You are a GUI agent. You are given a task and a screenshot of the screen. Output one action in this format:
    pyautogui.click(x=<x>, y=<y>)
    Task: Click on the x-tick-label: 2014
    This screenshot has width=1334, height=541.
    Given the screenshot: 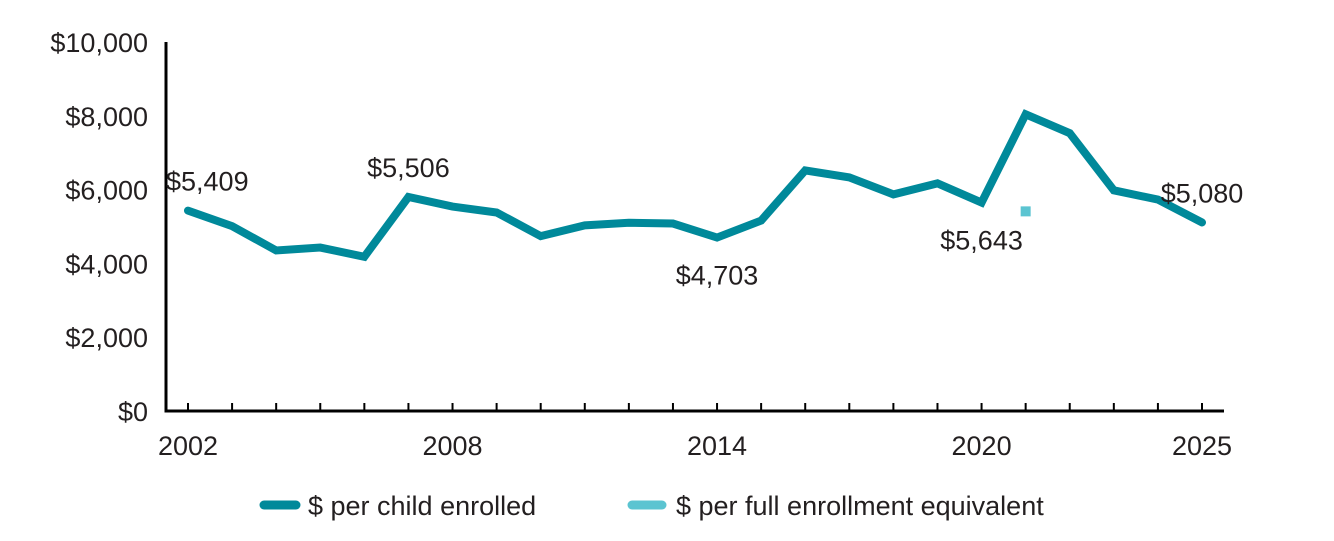 What is the action you would take?
    pyautogui.click(x=717, y=446)
    